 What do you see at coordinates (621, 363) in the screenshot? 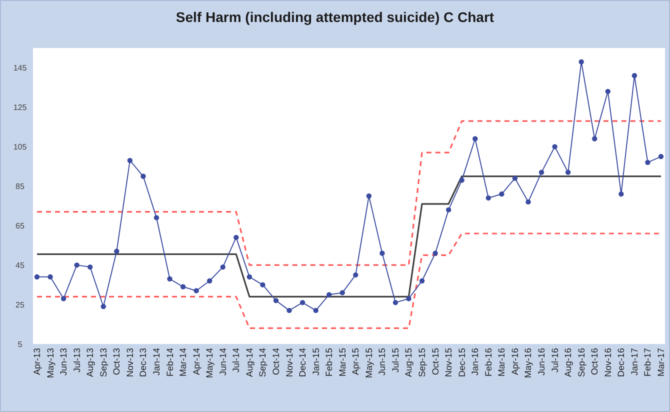
I see `x-tick-label: Dec-16` at bounding box center [621, 363].